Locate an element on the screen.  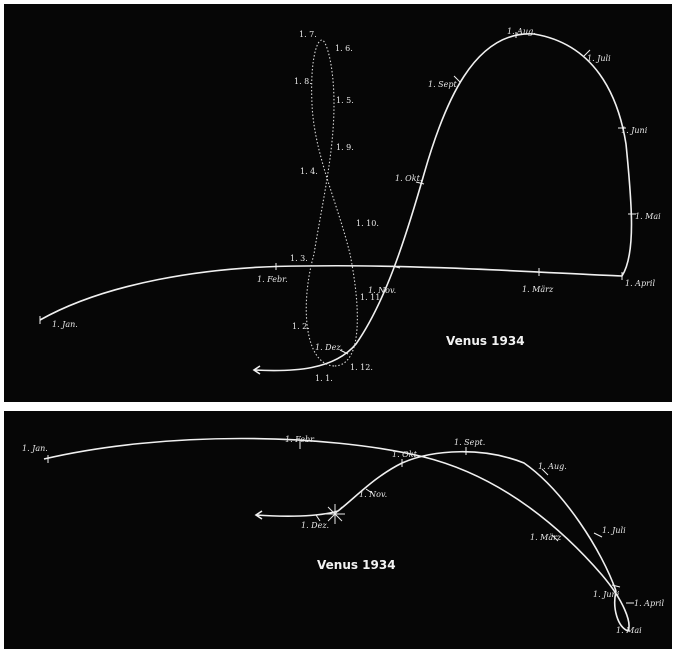
label-sun-1-2: 1. 2. is located at coordinates (301, 326).